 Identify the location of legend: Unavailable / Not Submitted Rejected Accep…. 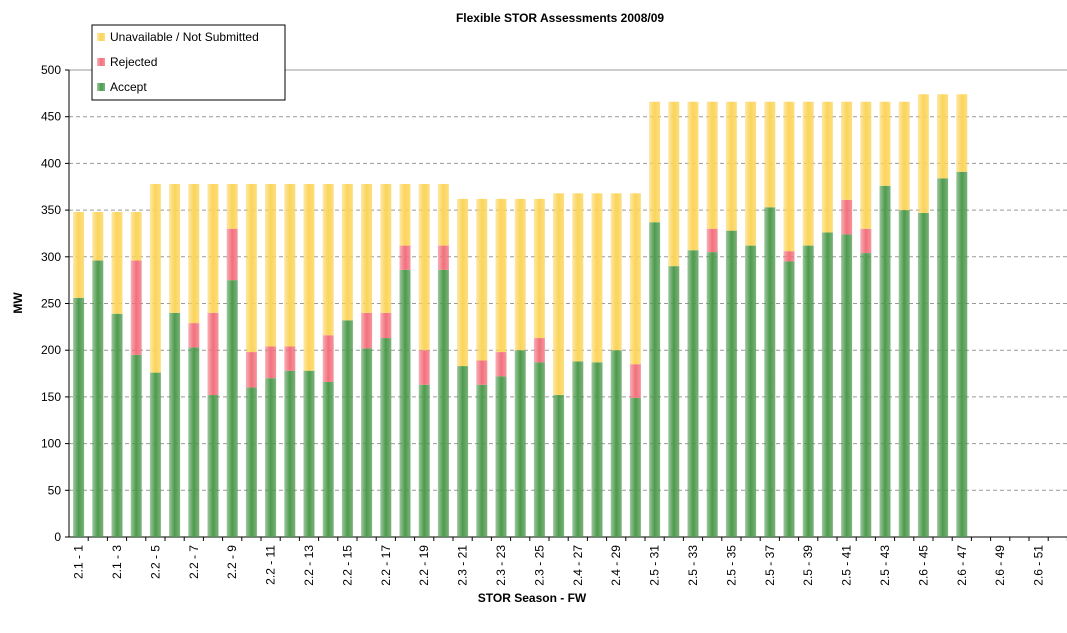
(188, 62).